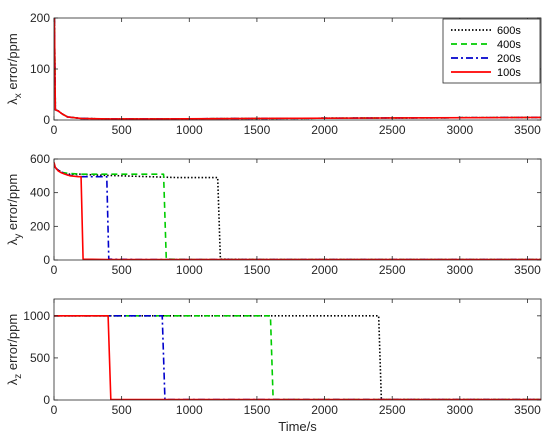  Describe the element at coordinates (40, 193) in the screenshot. I see `y-tick-label: 400` at that location.